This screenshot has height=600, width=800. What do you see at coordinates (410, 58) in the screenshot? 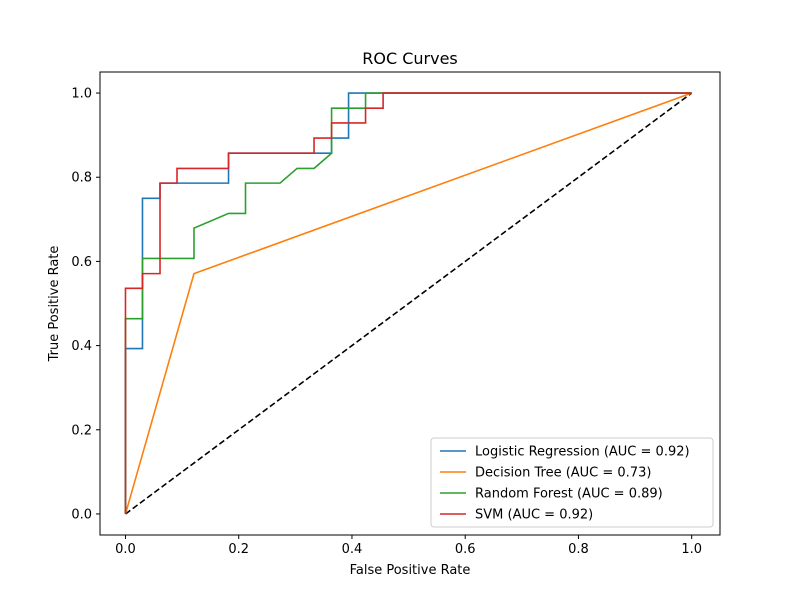
I see `chart-title: ROC Curves` at bounding box center [410, 58].